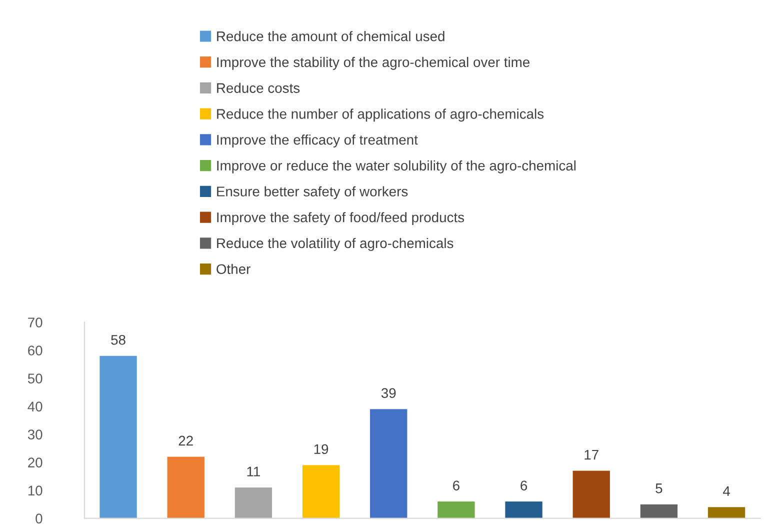 The height and width of the screenshot is (530, 768). I want to click on y-tick-label: 0, so click(39, 519).